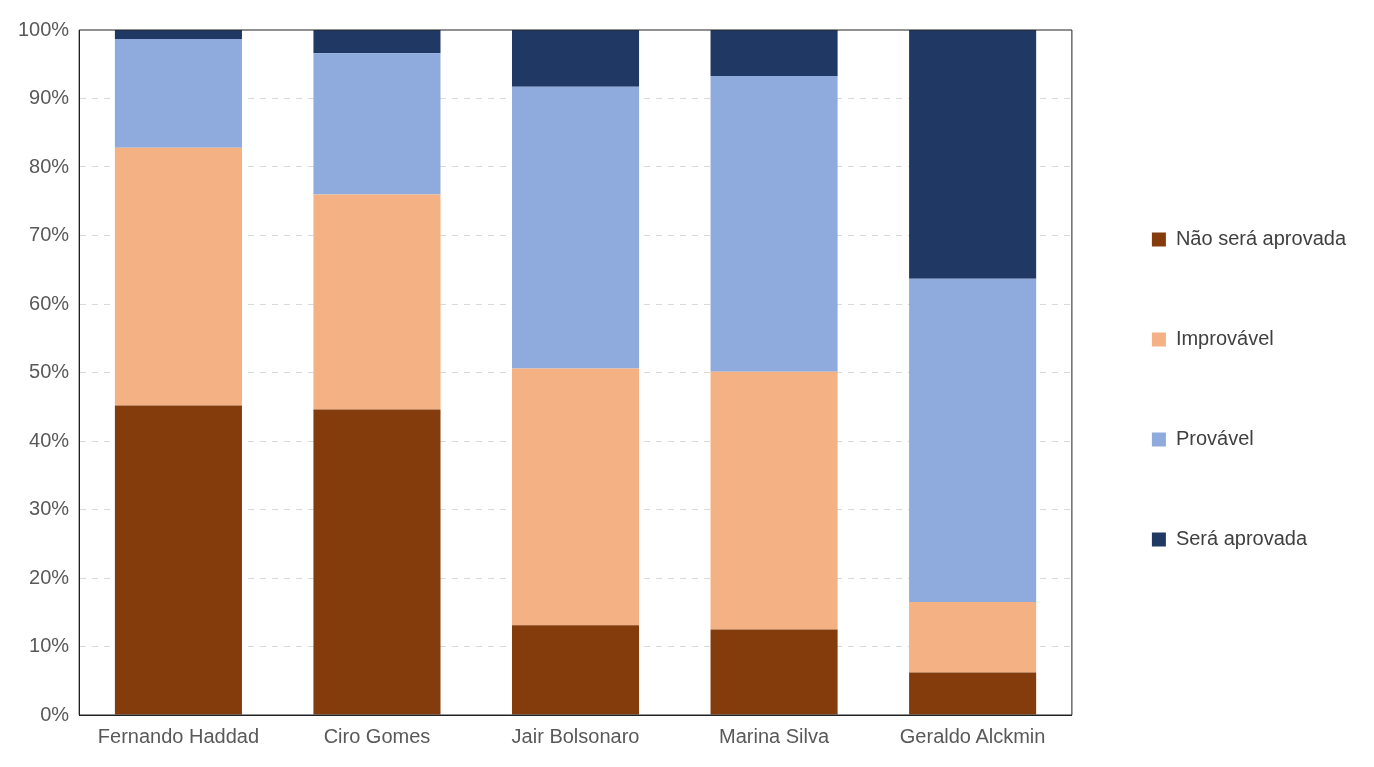 The height and width of the screenshot is (767, 1374). Describe the element at coordinates (49, 508) in the screenshot. I see `y-tick-label: 30%` at that location.